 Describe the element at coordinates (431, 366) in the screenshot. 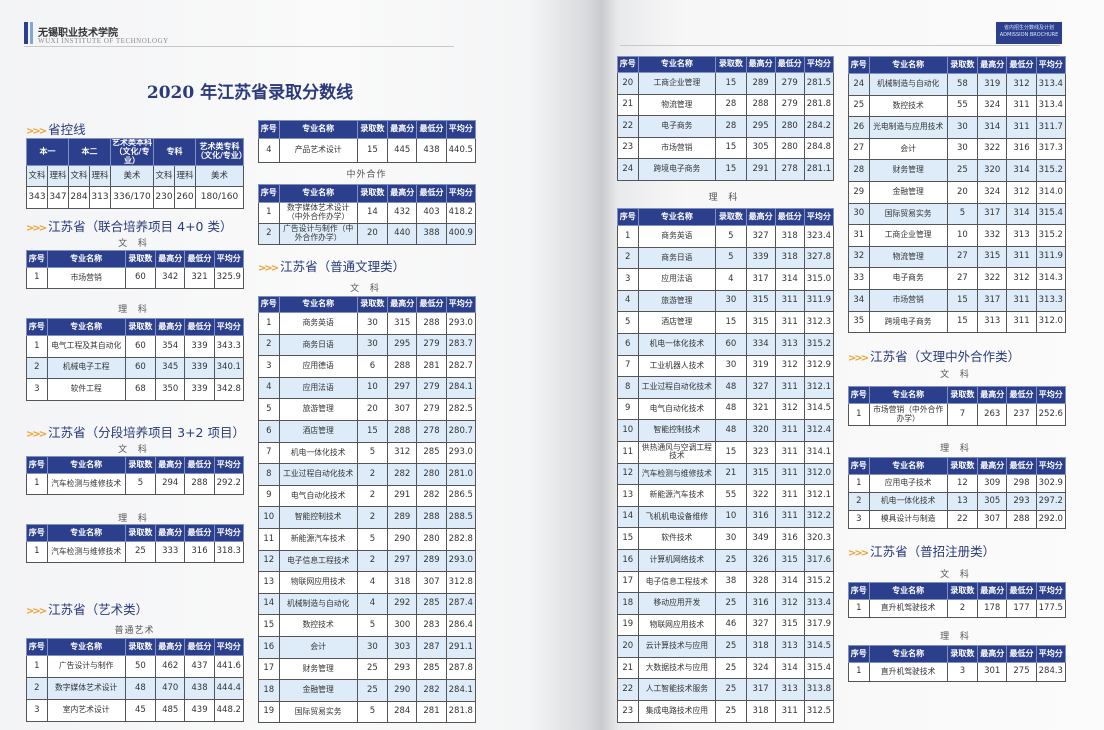

I see `min-score-cell: 281` at that location.